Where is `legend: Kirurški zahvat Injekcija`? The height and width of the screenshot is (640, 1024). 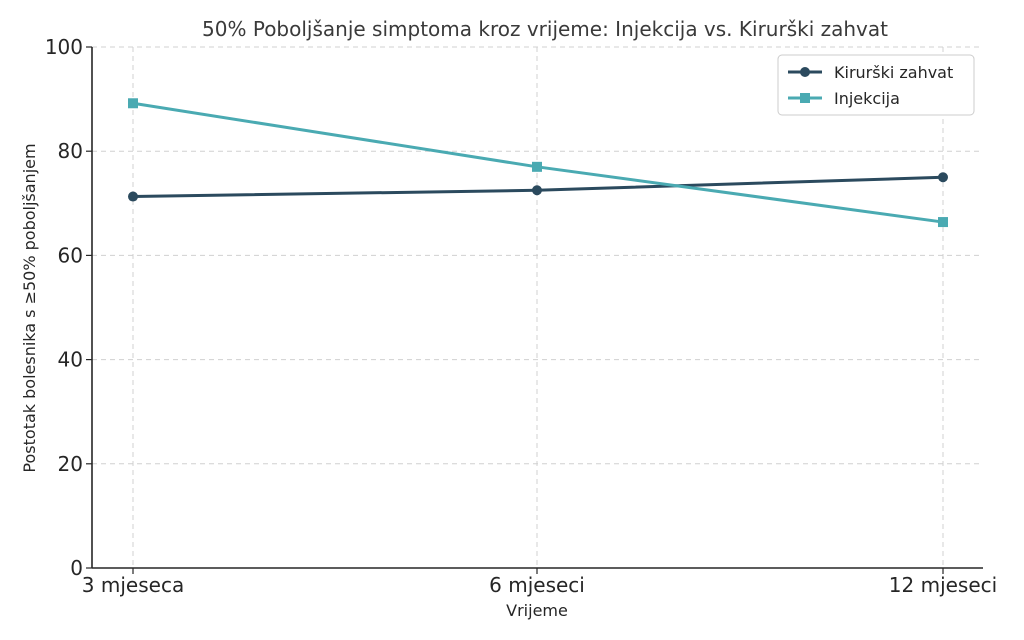 legend: Kirurški zahvat Injekcija is located at coordinates (876, 85).